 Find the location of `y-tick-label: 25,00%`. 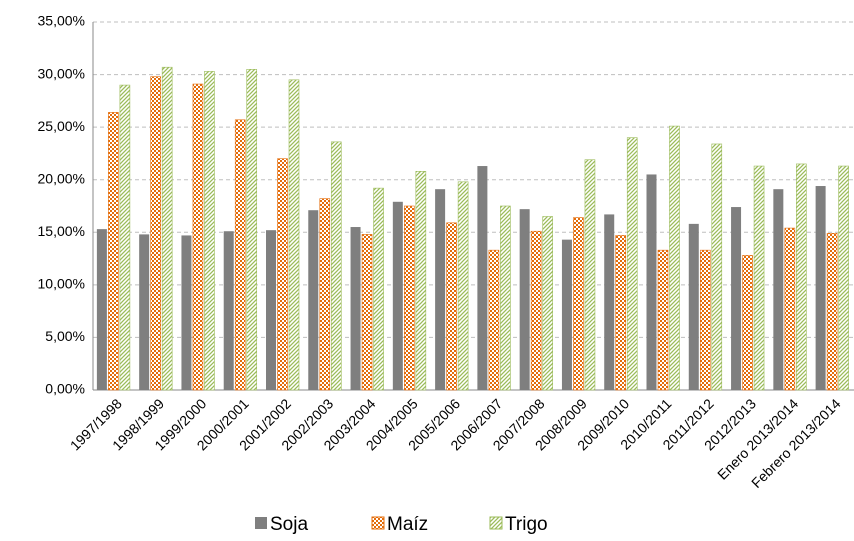

y-tick-label: 25,00% is located at coordinates (61, 126).